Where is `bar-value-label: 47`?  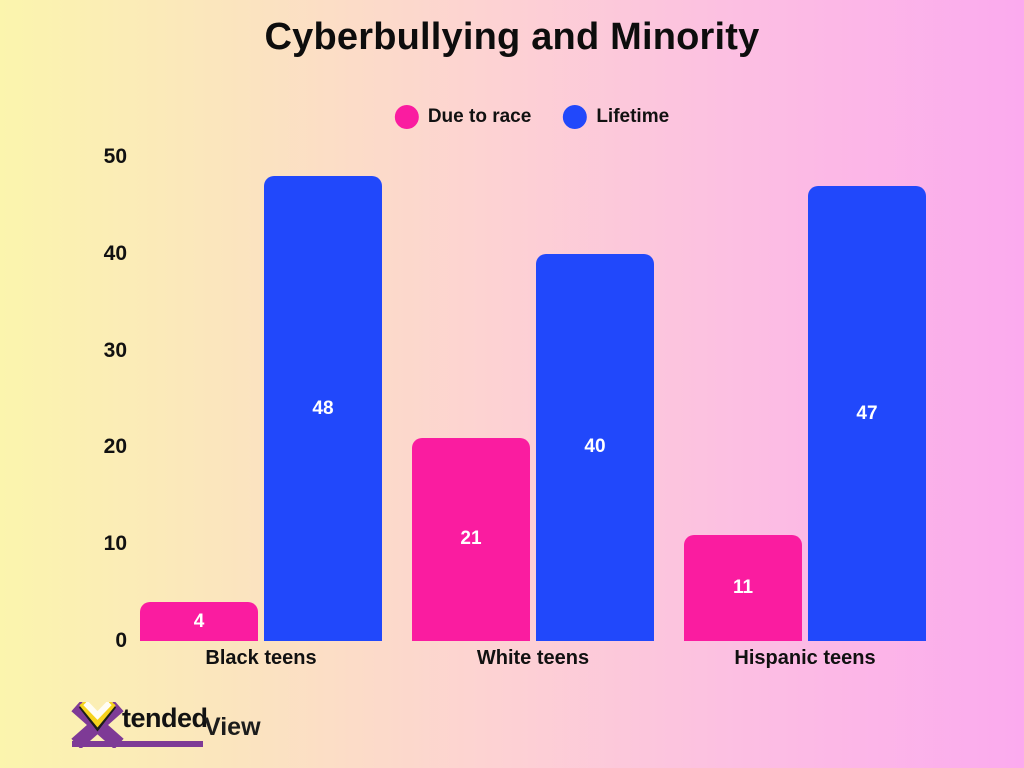
bar-value-label: 47 is located at coordinates (867, 413).